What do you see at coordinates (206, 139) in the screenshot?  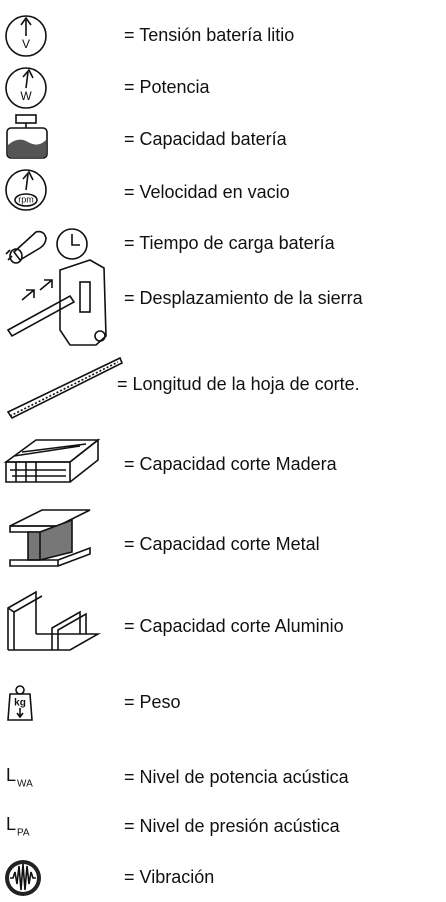 I see `item-label: = Capacidad batería` at bounding box center [206, 139].